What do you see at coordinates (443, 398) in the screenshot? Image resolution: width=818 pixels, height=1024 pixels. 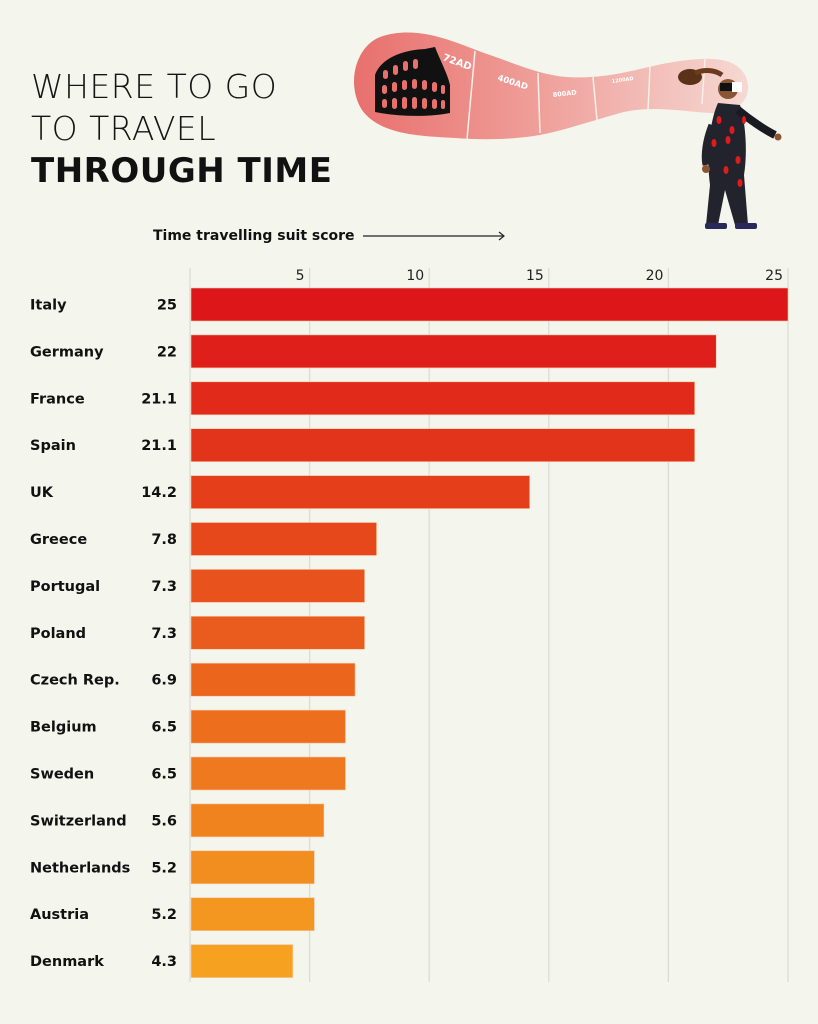 I see `bar-france` at bounding box center [443, 398].